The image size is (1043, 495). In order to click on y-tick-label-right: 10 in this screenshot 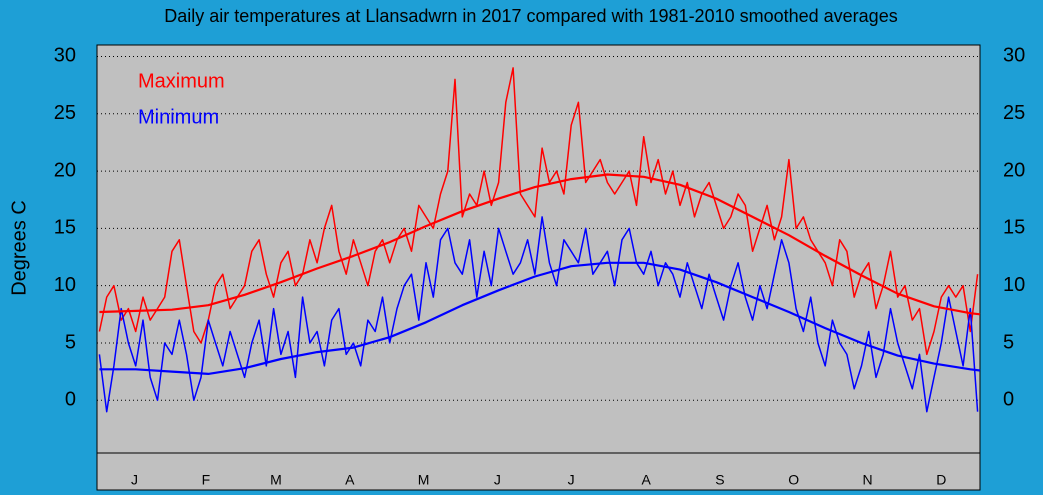, I will do `click(1014, 285)`.